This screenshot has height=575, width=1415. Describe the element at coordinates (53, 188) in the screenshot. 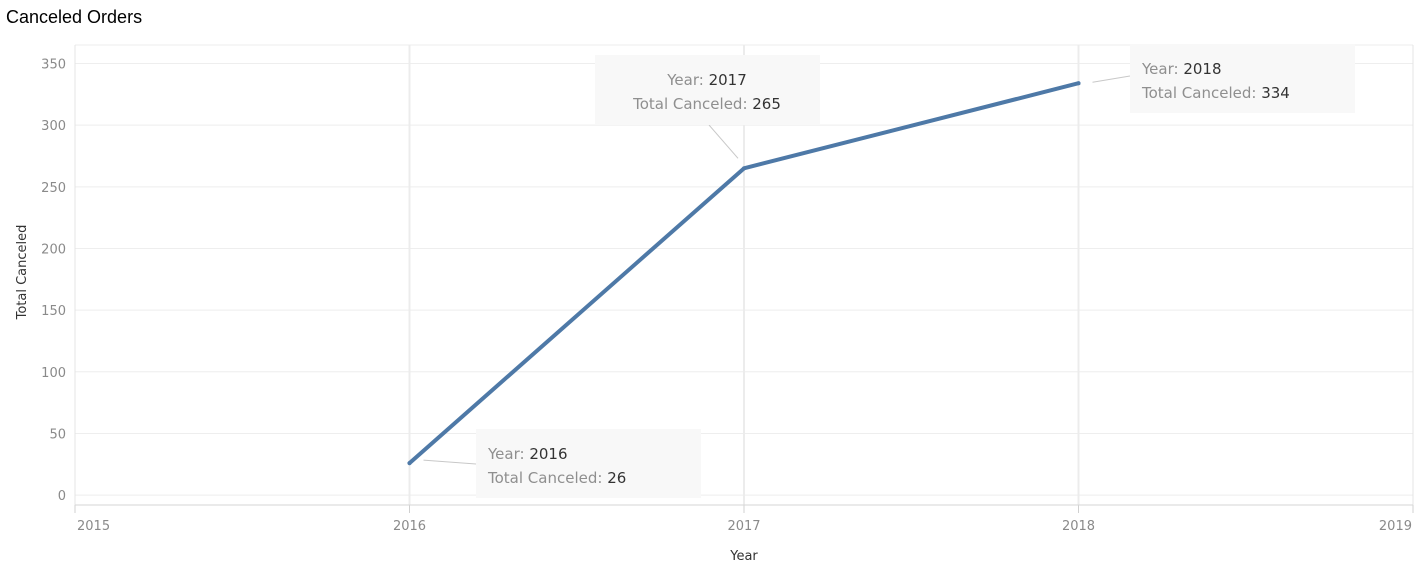

I see `y-tick-label: 250` at that location.